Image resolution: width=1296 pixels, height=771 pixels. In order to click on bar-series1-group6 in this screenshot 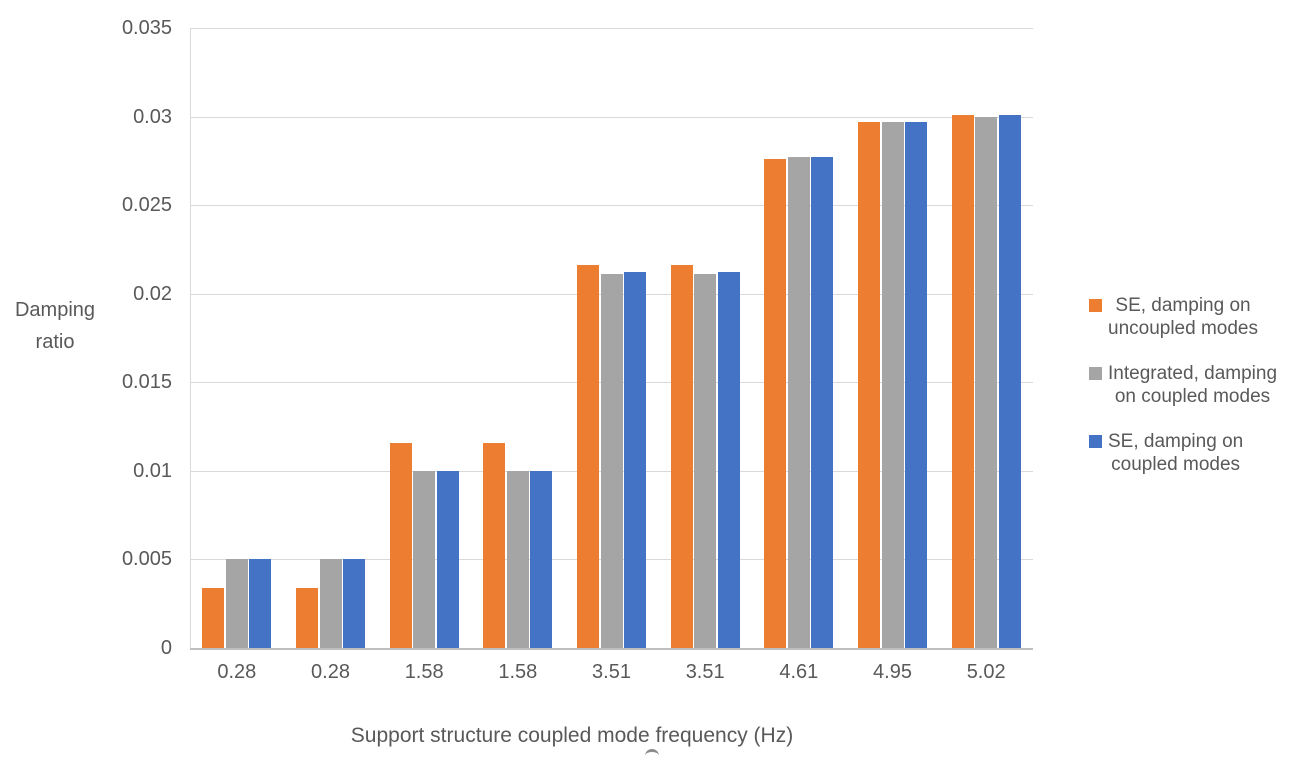, I will do `click(681, 456)`.